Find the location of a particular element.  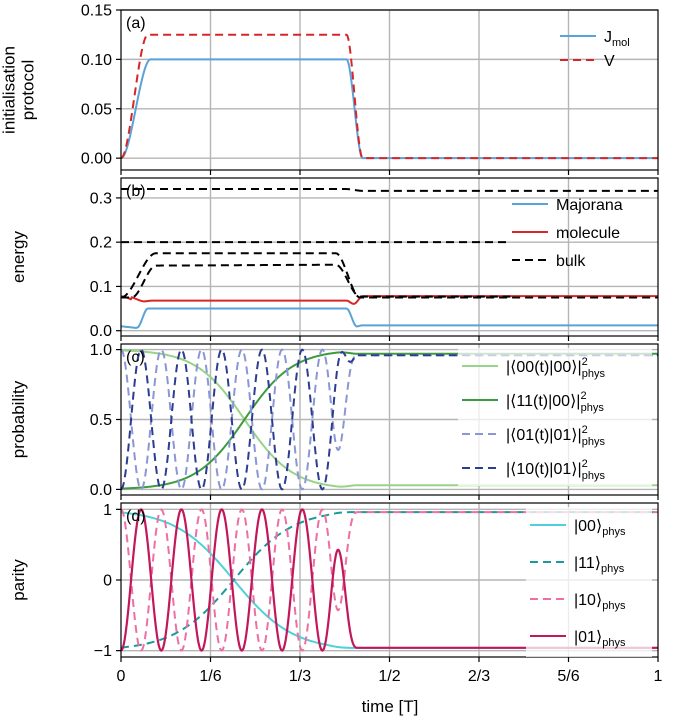

panel-d-legend-label-2: |10⟩phys is located at coordinates (600, 602).